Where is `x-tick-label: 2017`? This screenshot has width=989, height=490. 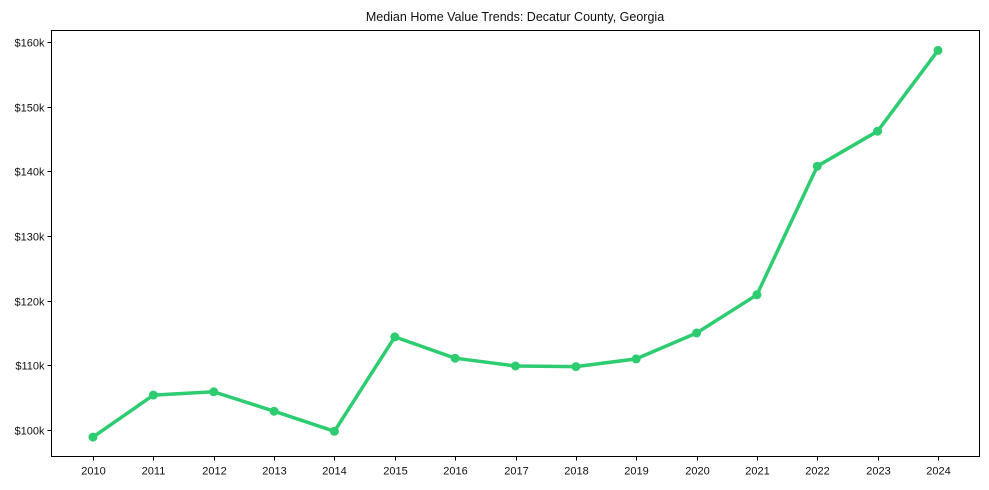 x-tick-label: 2017 is located at coordinates (516, 472).